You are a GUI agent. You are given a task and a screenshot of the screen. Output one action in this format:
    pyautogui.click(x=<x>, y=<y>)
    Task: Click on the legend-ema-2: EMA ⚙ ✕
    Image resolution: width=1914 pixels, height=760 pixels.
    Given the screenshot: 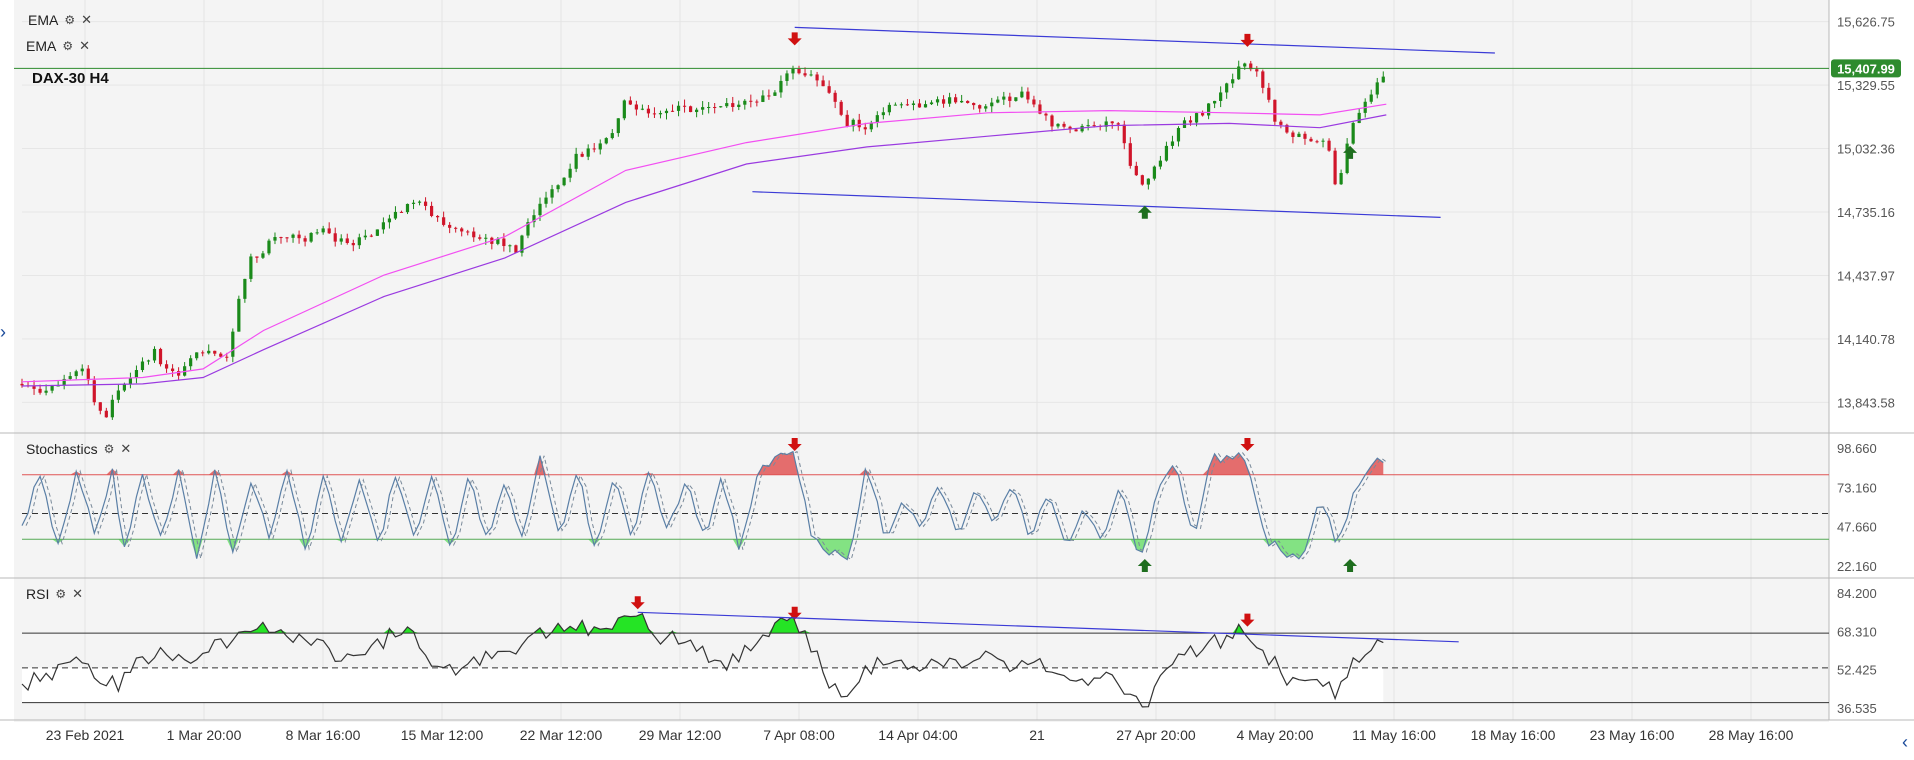 What is the action you would take?
    pyautogui.click(x=58, y=46)
    